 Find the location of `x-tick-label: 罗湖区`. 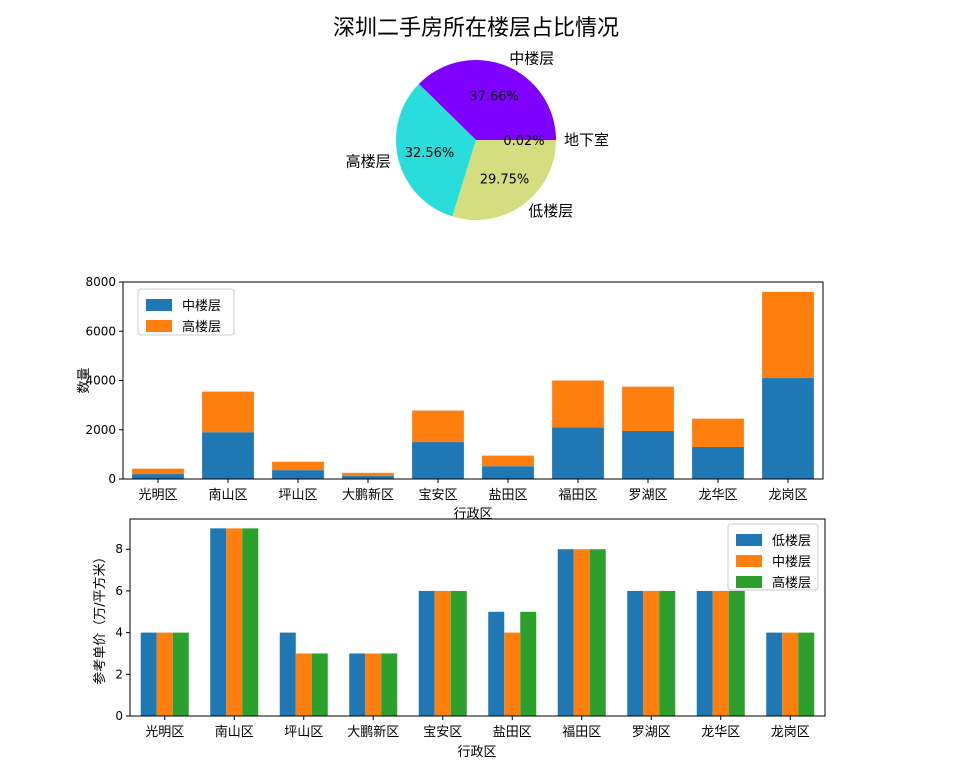

x-tick-label: 罗湖区 is located at coordinates (647, 495).